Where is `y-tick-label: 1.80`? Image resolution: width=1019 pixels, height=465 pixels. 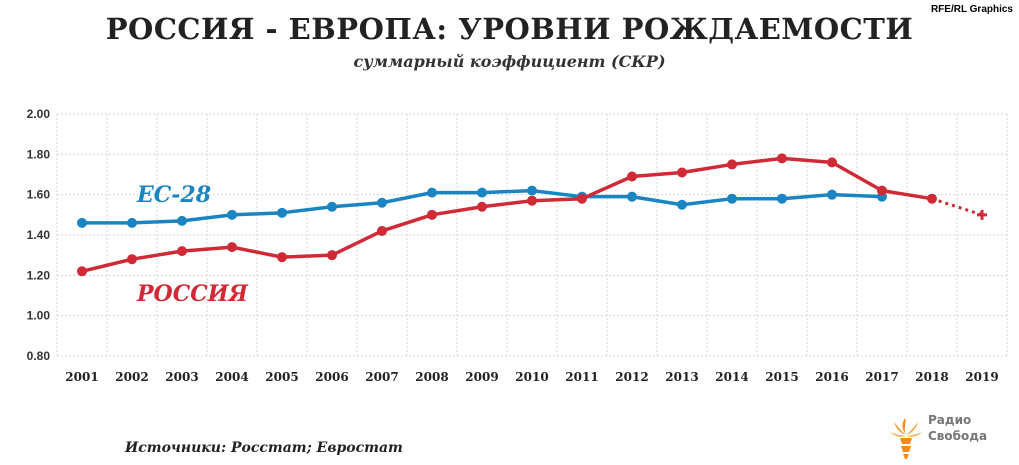
y-tick-label: 1.80 is located at coordinates (39, 154).